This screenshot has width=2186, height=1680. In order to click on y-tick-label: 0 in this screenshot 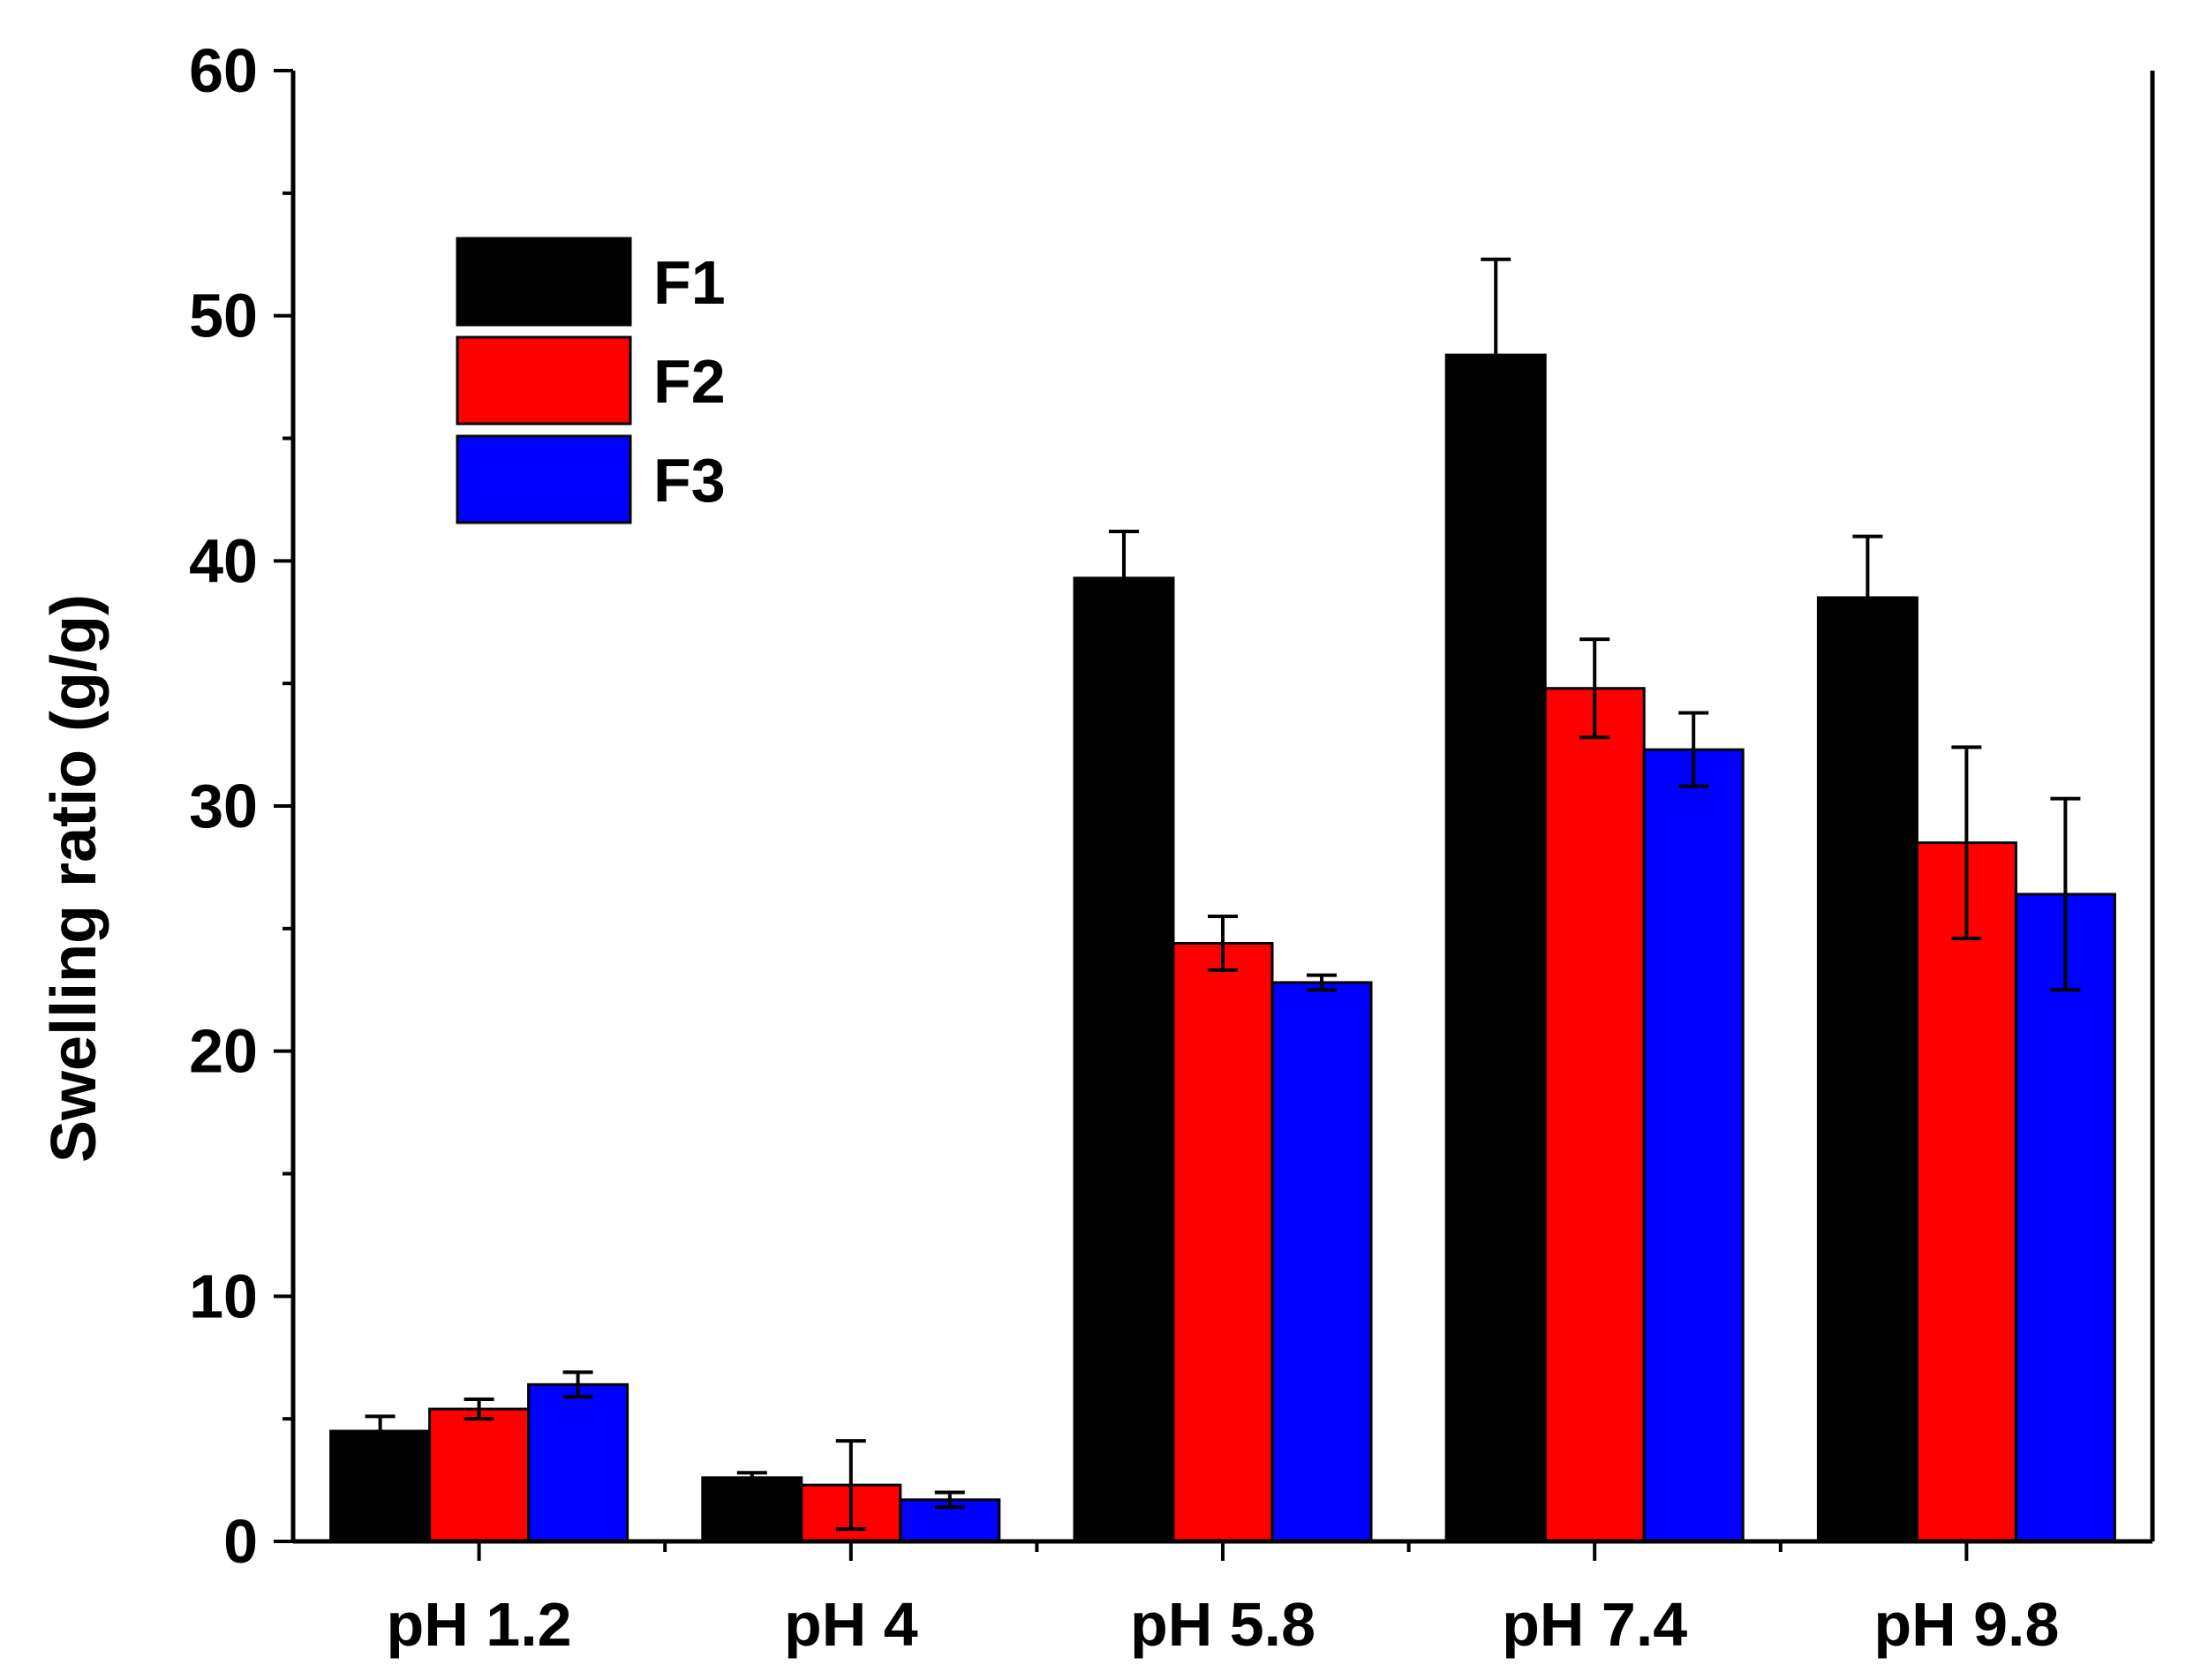, I will do `click(241, 1541)`.